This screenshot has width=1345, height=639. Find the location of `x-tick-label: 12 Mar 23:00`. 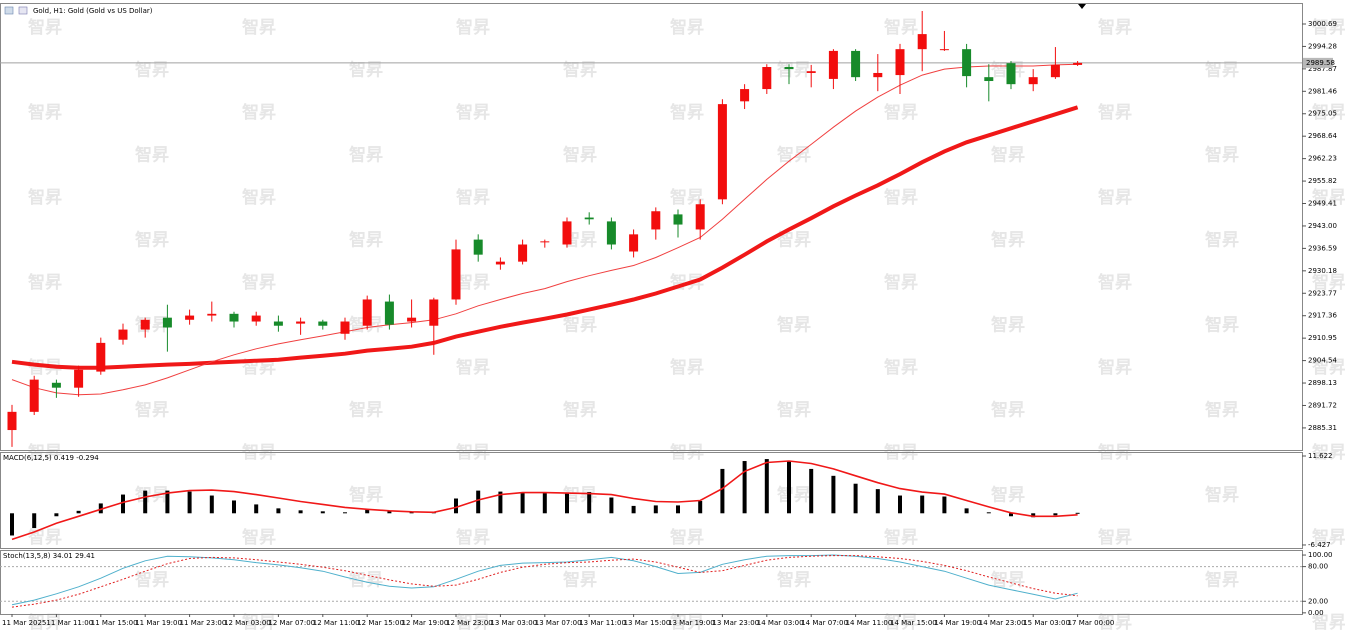

x-tick-label: 12 Mar 23:00 is located at coordinates (469, 623).